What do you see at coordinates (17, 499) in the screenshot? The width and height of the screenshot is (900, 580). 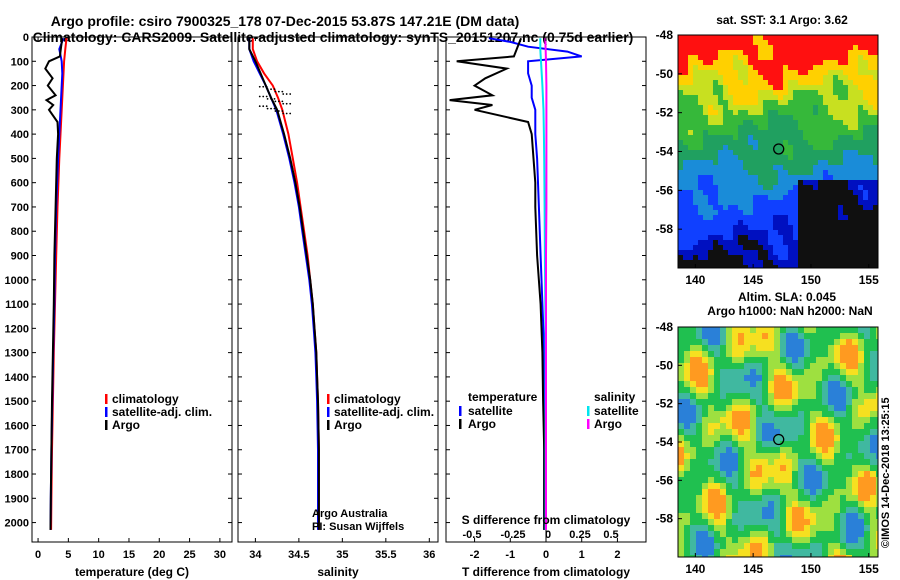 I see `y-tick-label: 1900` at bounding box center [17, 499].